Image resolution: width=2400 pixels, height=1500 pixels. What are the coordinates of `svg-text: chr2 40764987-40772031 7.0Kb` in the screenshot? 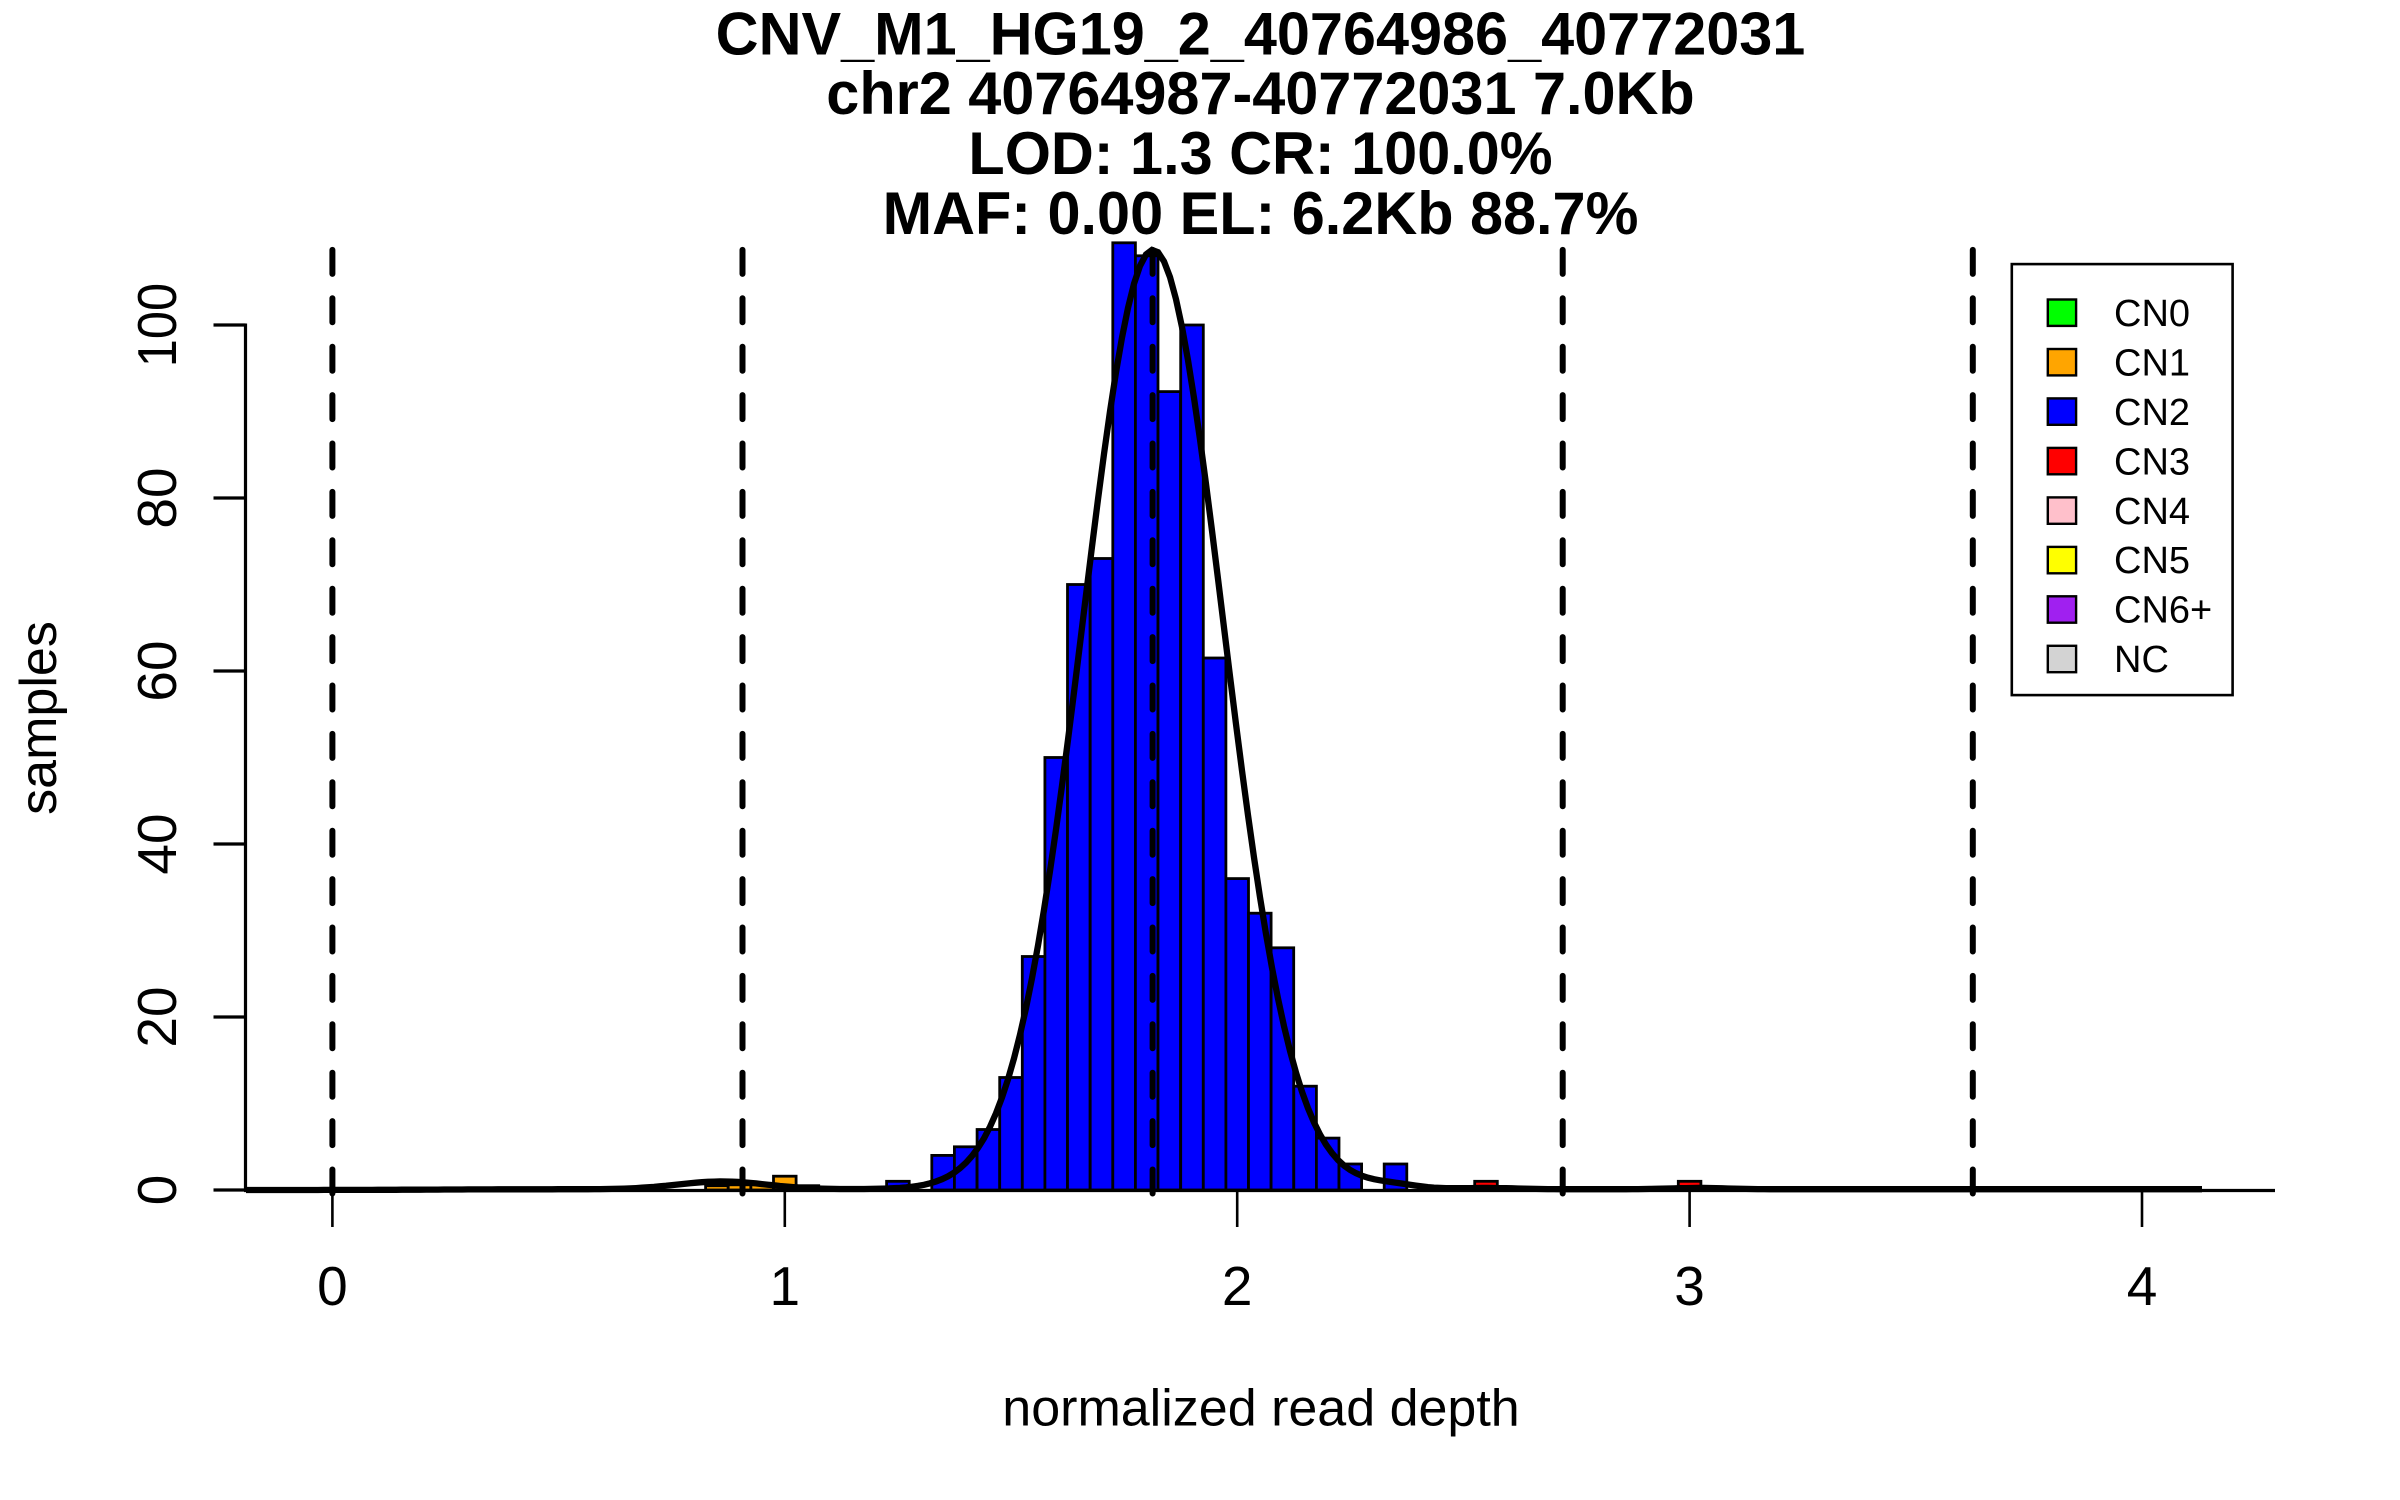 It's located at (1260, 93).